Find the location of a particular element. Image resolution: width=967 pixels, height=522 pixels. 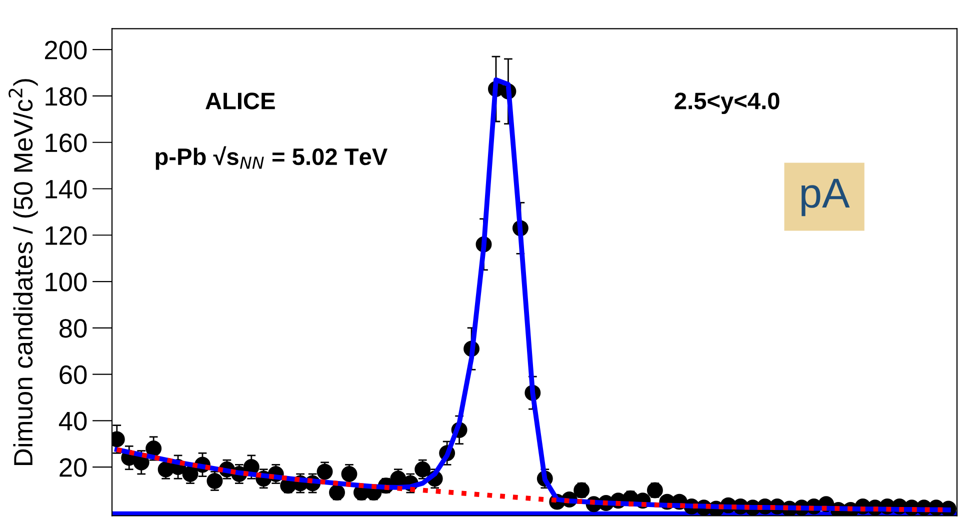

y-axis-title: Dimuon candidates / (50 MeV/c$^{2}$) is located at coordinates (23, 272).